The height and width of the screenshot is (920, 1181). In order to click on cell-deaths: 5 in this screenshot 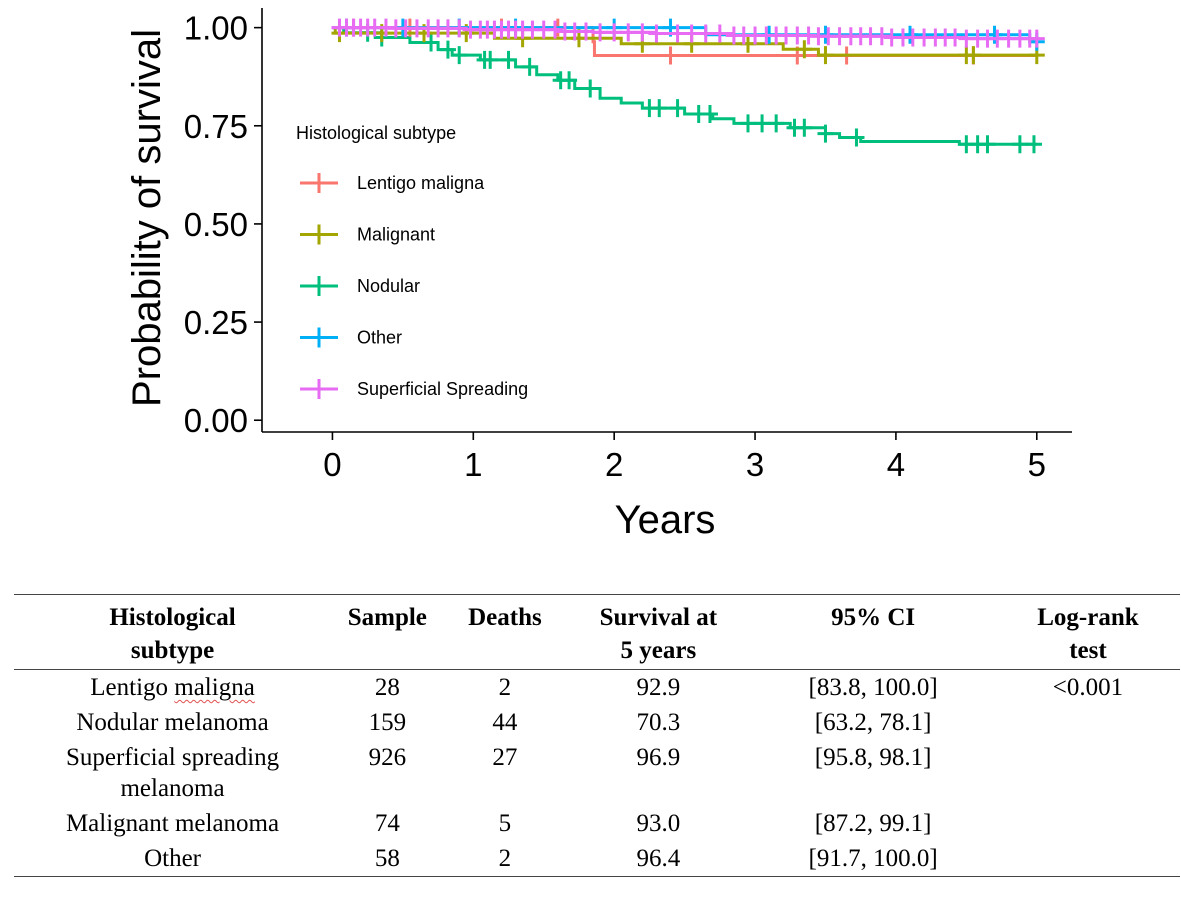, I will do `click(505, 823)`.